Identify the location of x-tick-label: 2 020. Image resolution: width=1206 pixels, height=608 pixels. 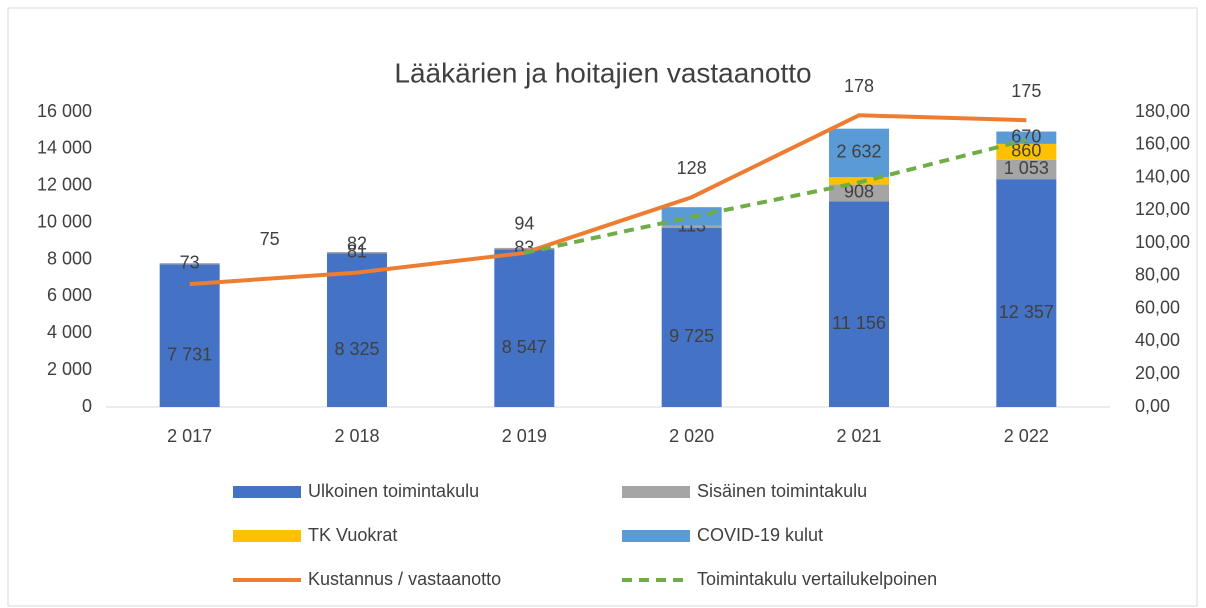
(691, 436).